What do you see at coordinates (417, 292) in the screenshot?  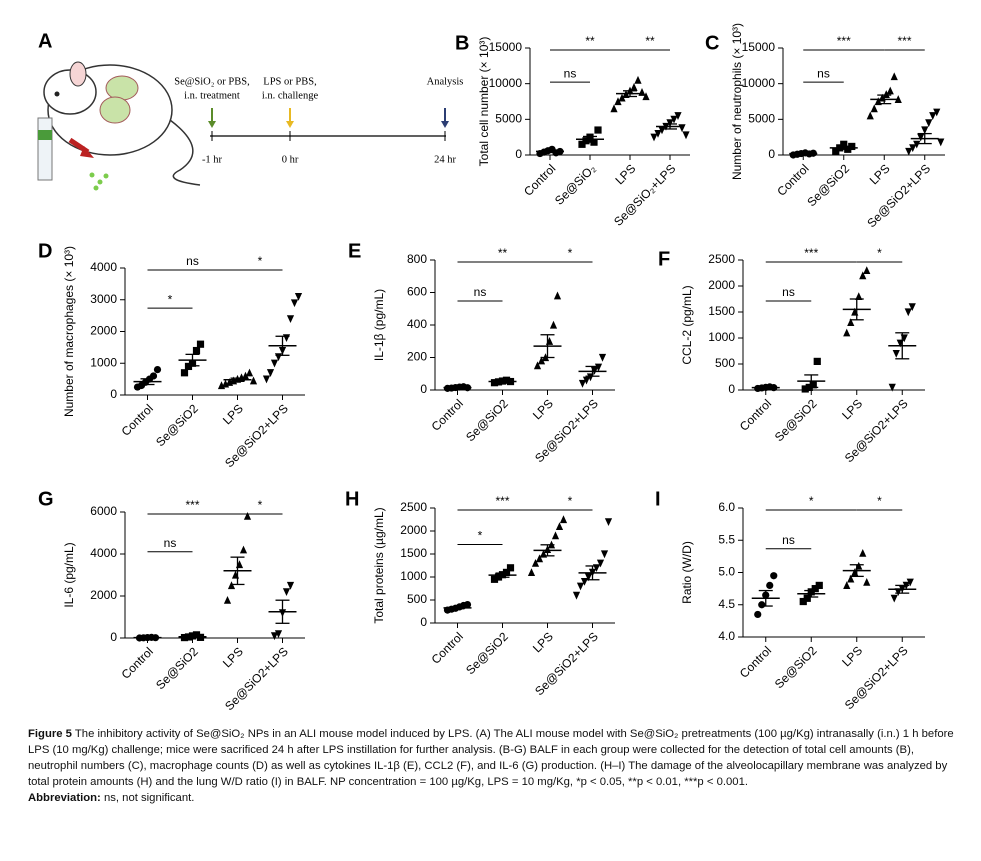 I see `y-tick-label: 600` at bounding box center [417, 292].